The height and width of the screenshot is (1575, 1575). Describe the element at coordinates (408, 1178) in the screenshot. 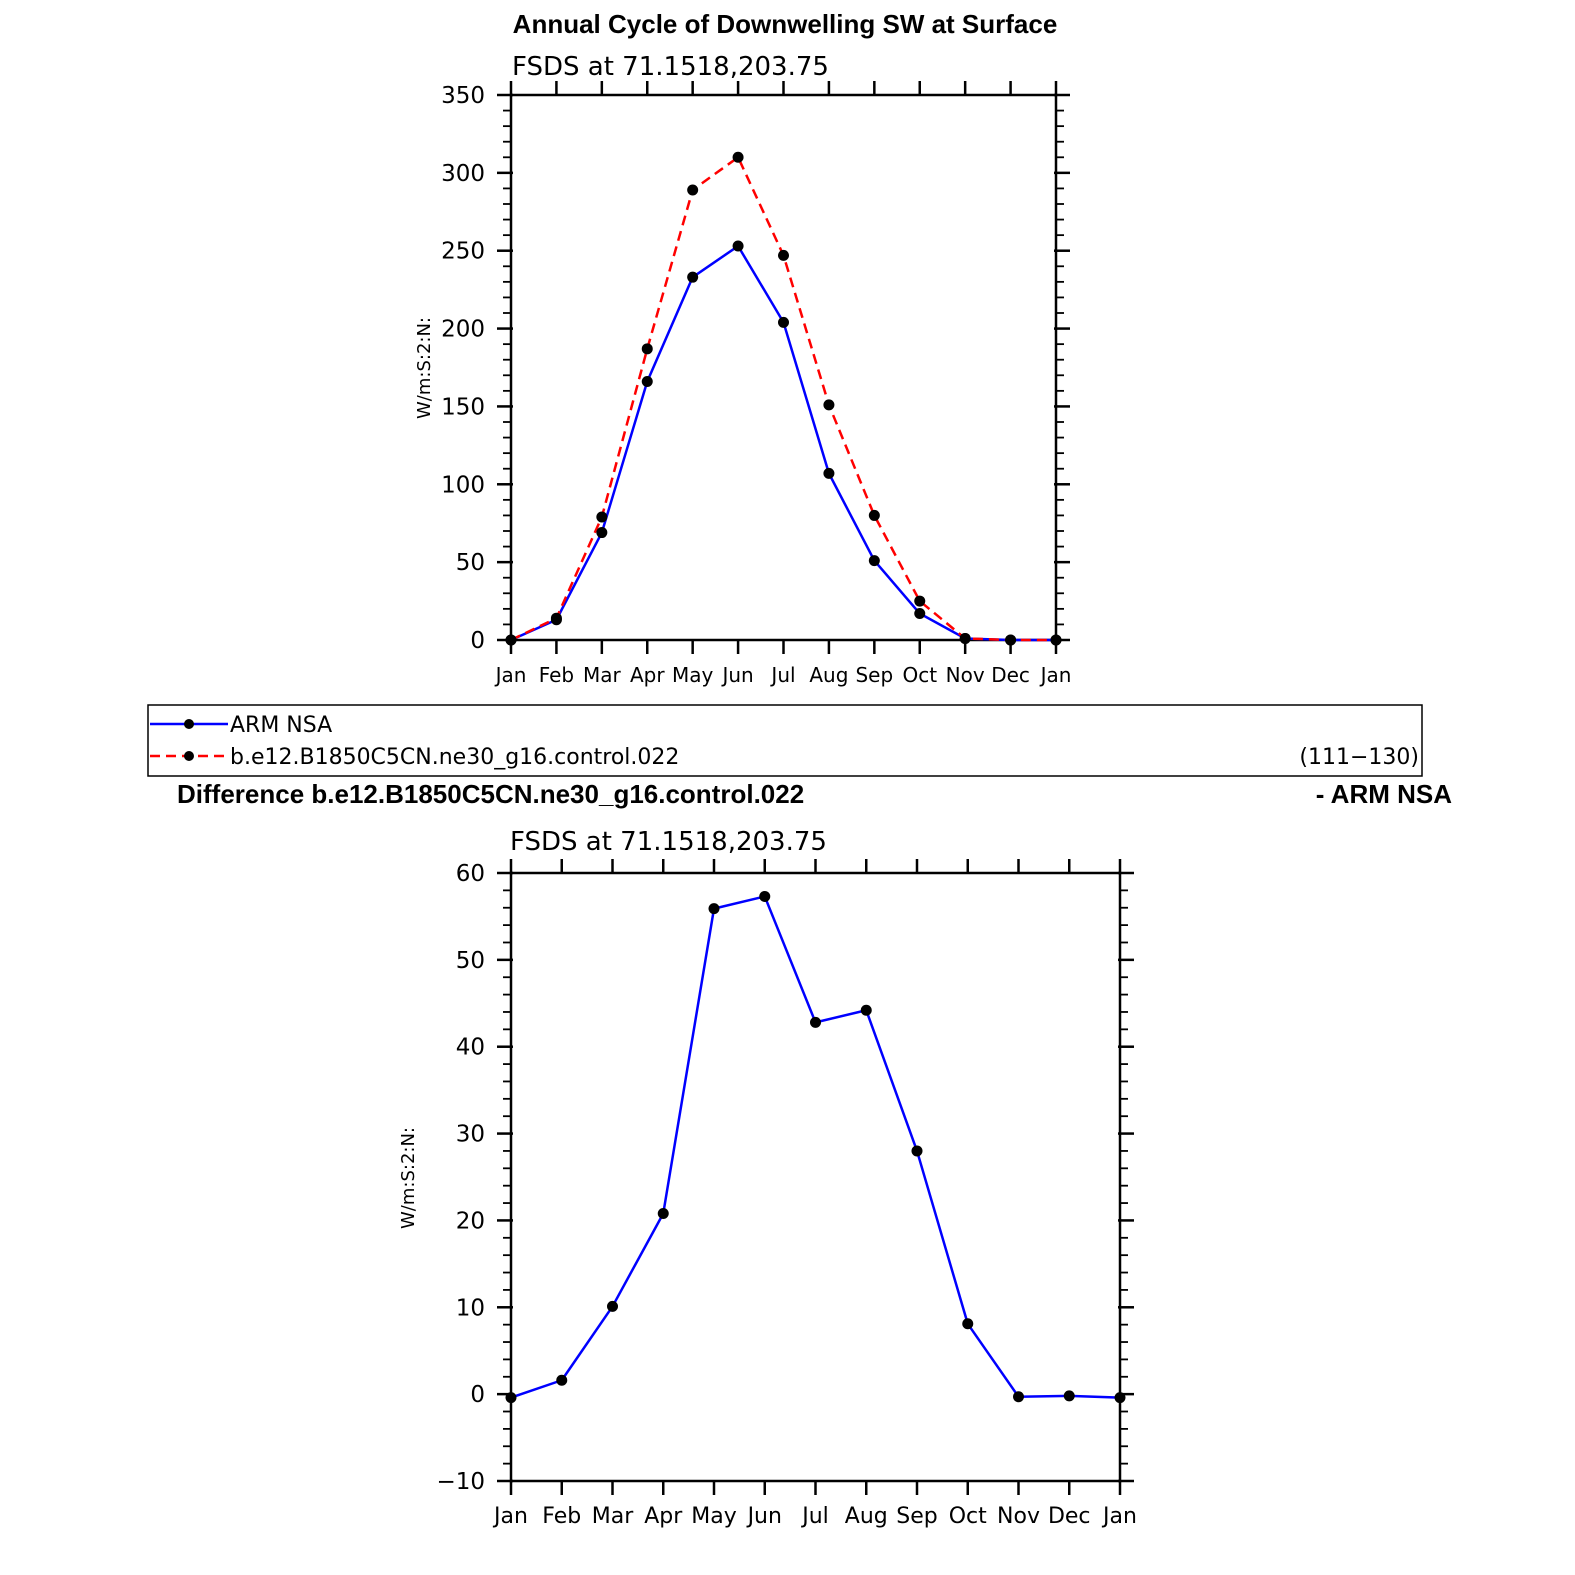

I see `bottom-y-axis-label: W/m:S:2:N:` at that location.